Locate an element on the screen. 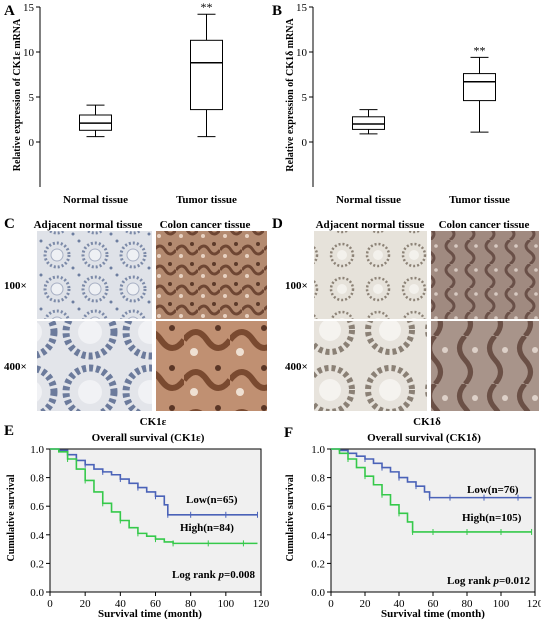 This screenshot has width=541, height=622. ihc-image-c-normal-100x is located at coordinates (94, 275).